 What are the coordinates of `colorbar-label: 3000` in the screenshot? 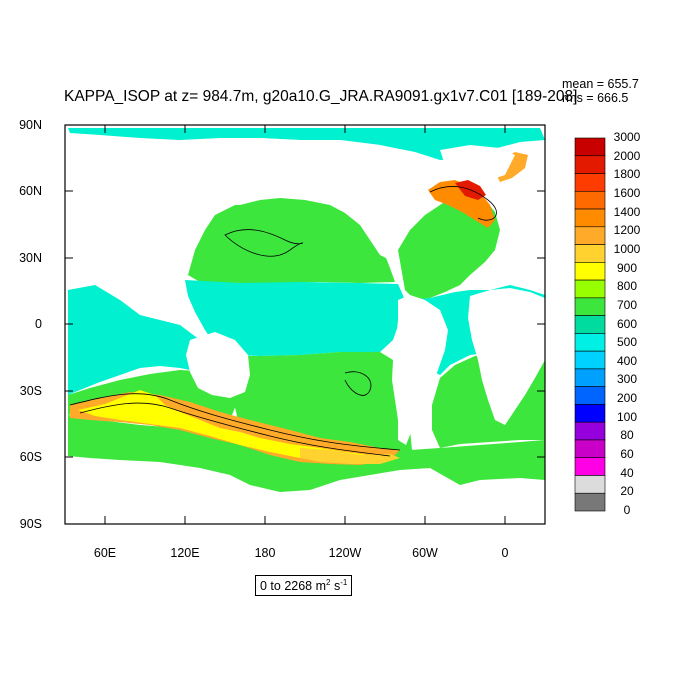 It's located at (627, 137).